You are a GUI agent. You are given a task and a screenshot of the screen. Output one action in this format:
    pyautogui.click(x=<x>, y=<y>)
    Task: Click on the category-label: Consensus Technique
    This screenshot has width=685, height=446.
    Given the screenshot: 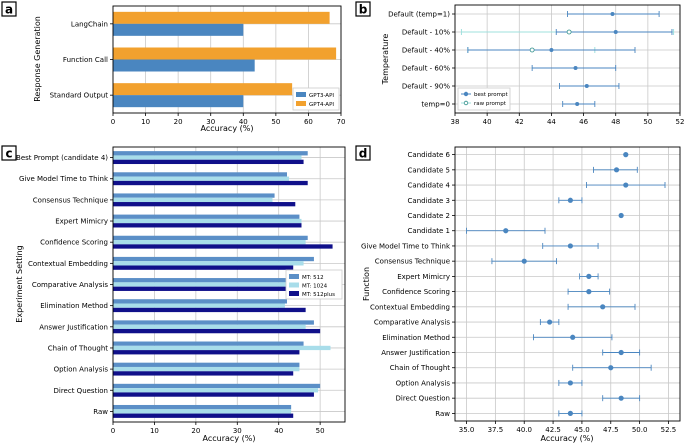 What is the action you would take?
    pyautogui.click(x=70, y=200)
    